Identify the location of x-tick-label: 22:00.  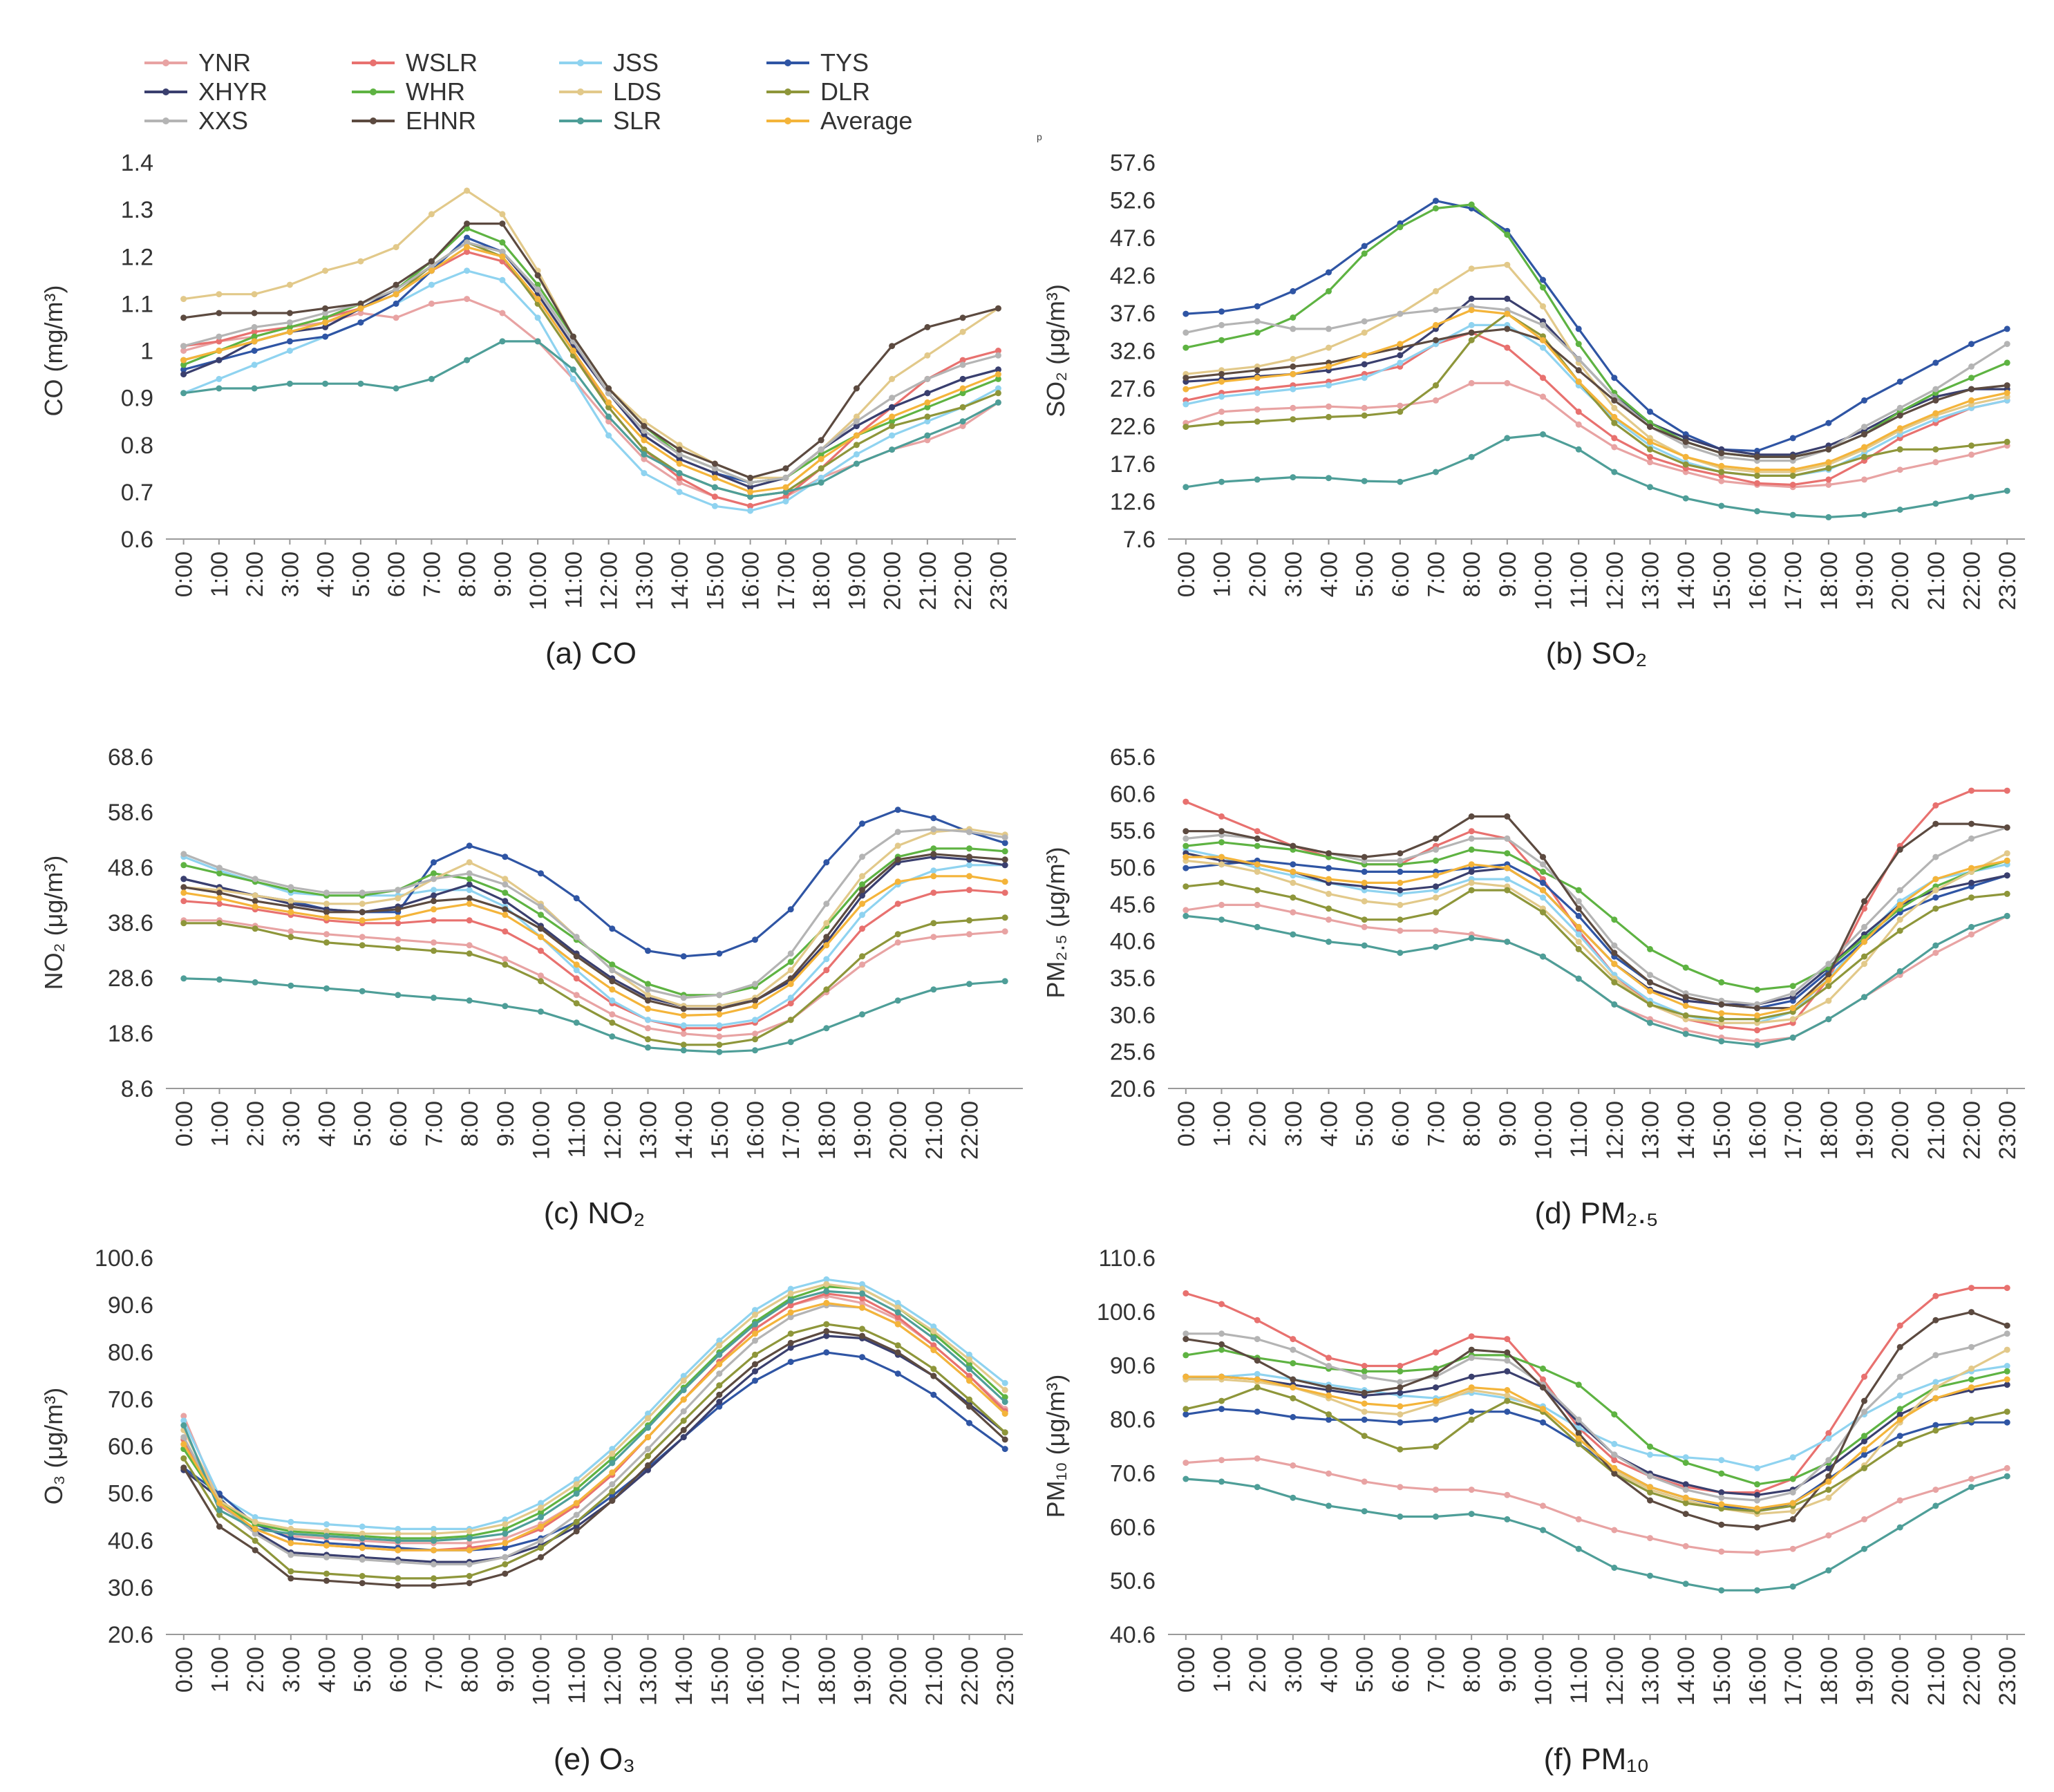
(1973, 1130).